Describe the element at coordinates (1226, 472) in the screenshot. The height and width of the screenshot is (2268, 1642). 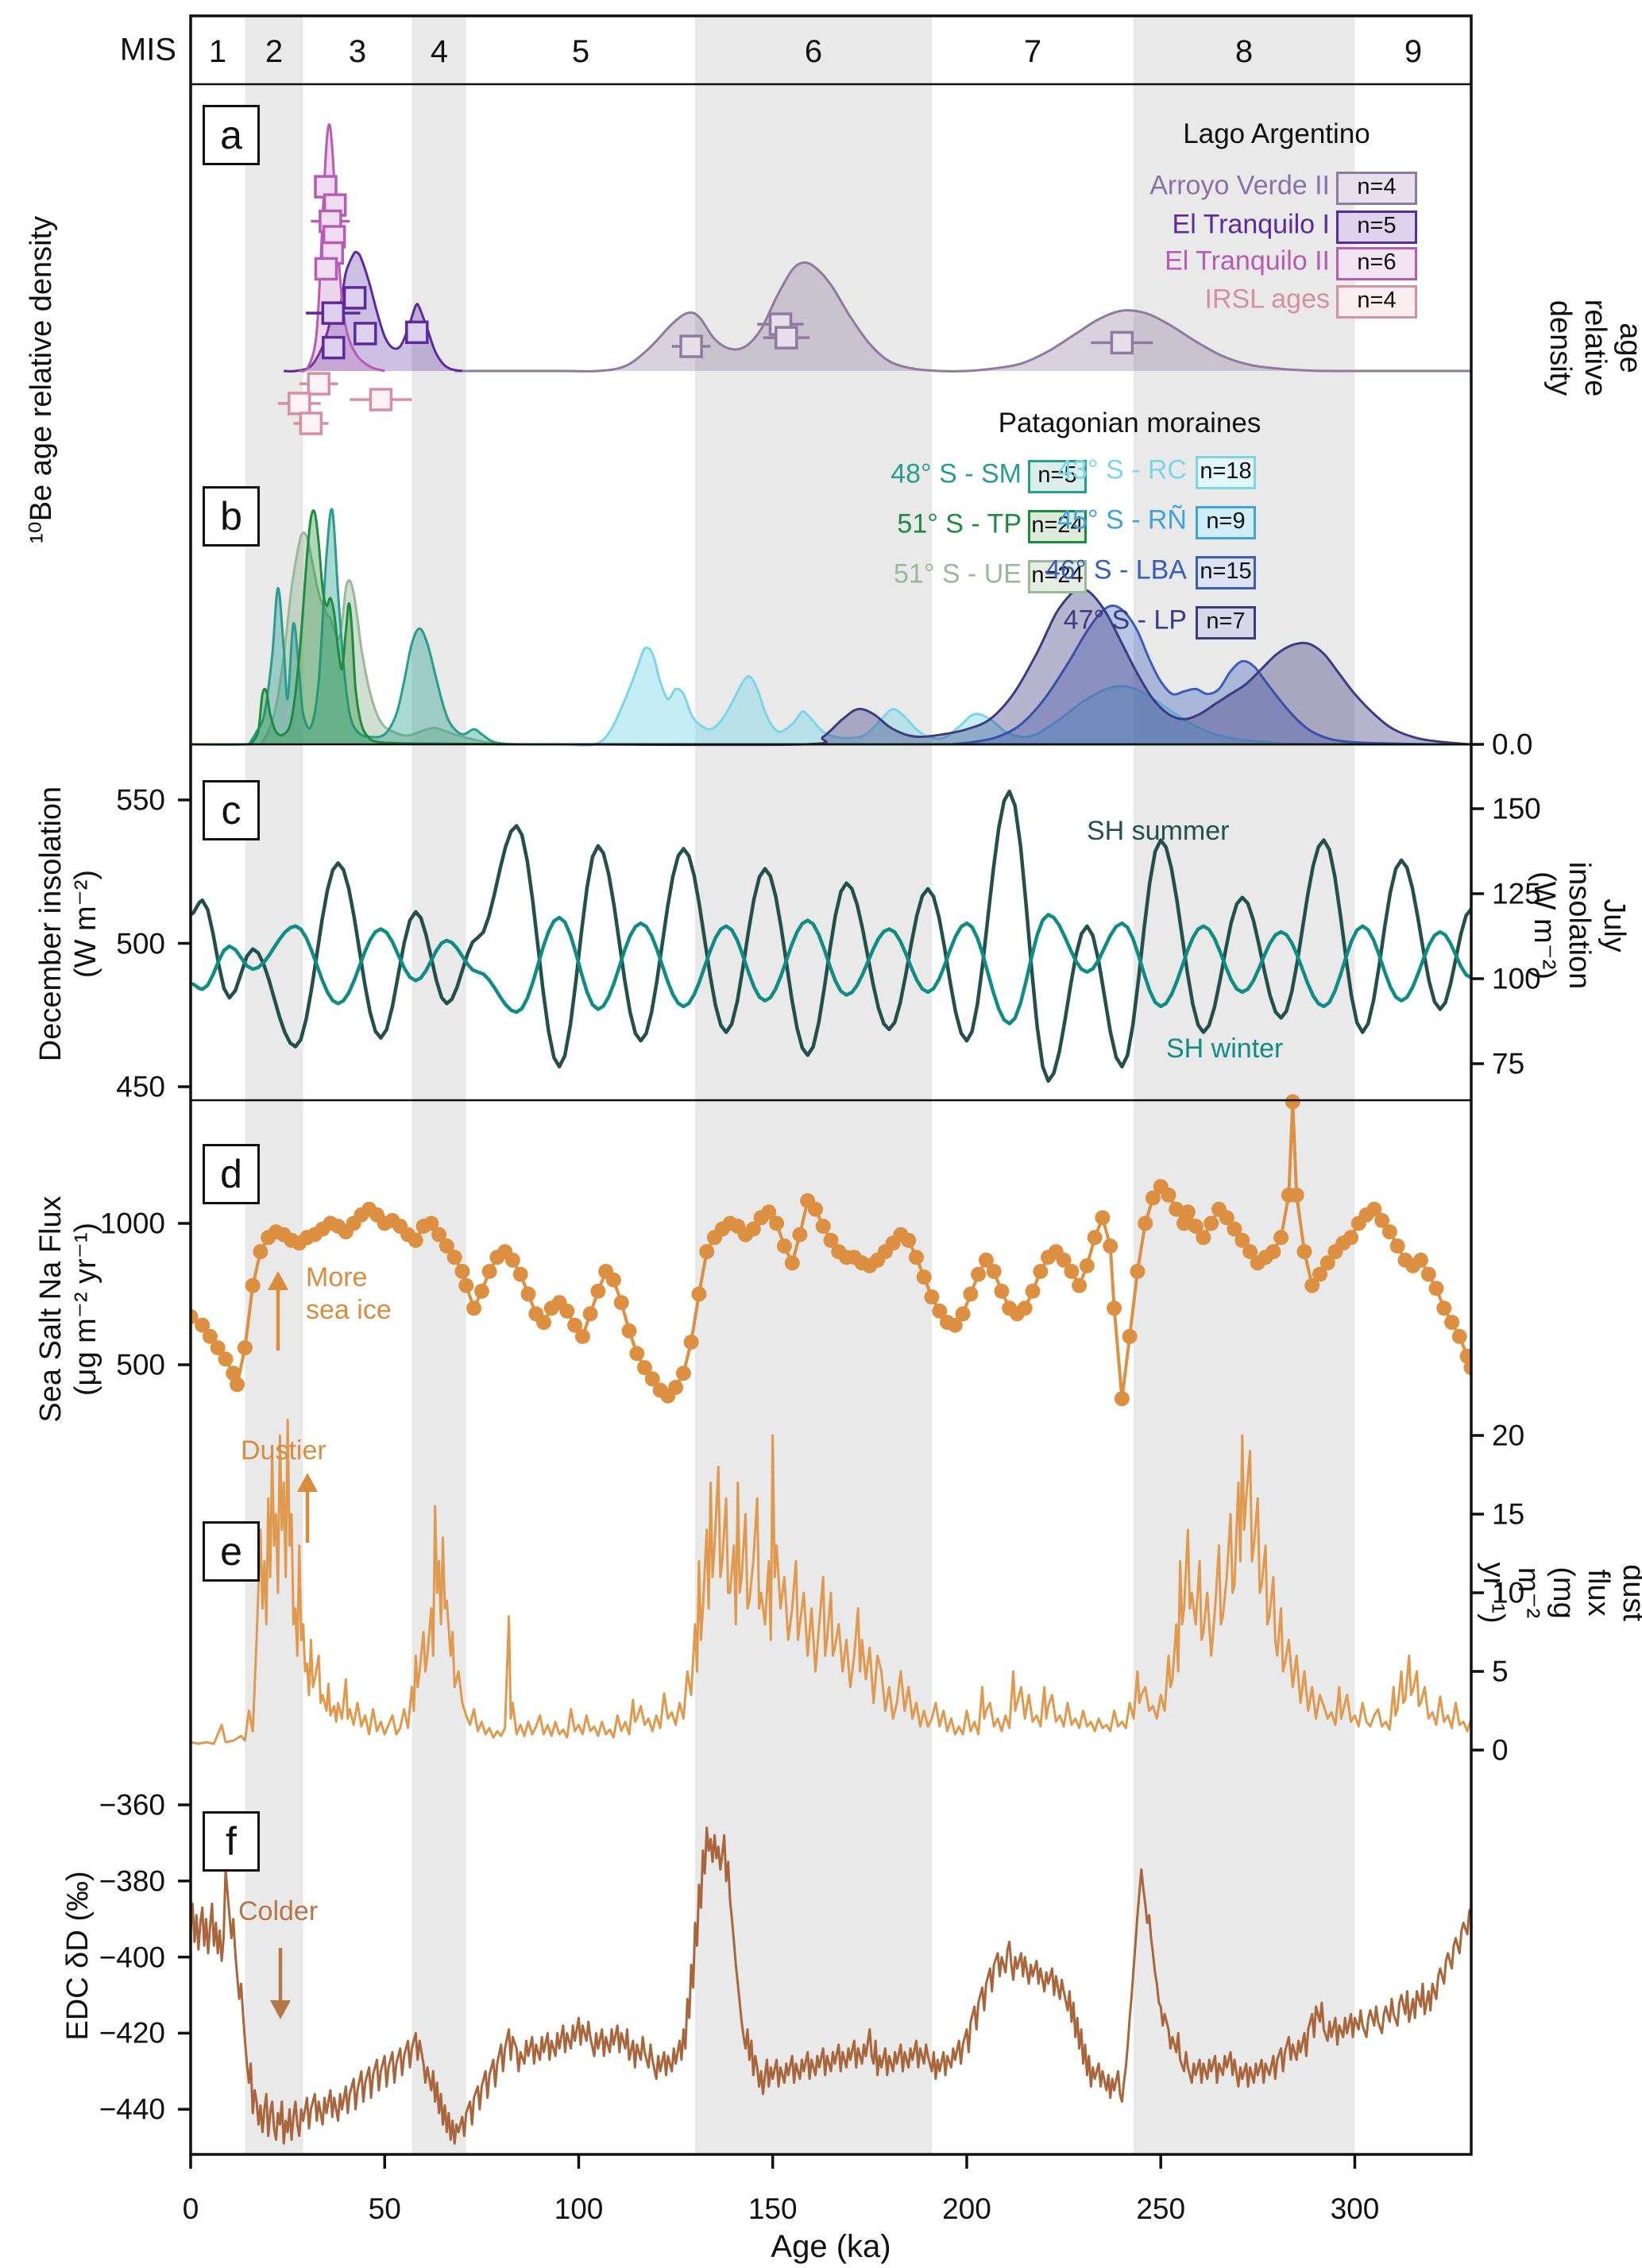
I see `moraines-legend-count-rc: n=18` at that location.